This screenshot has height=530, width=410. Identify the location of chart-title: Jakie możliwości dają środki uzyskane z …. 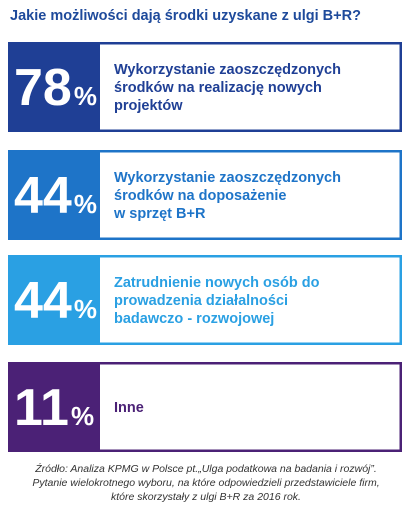
(185, 16).